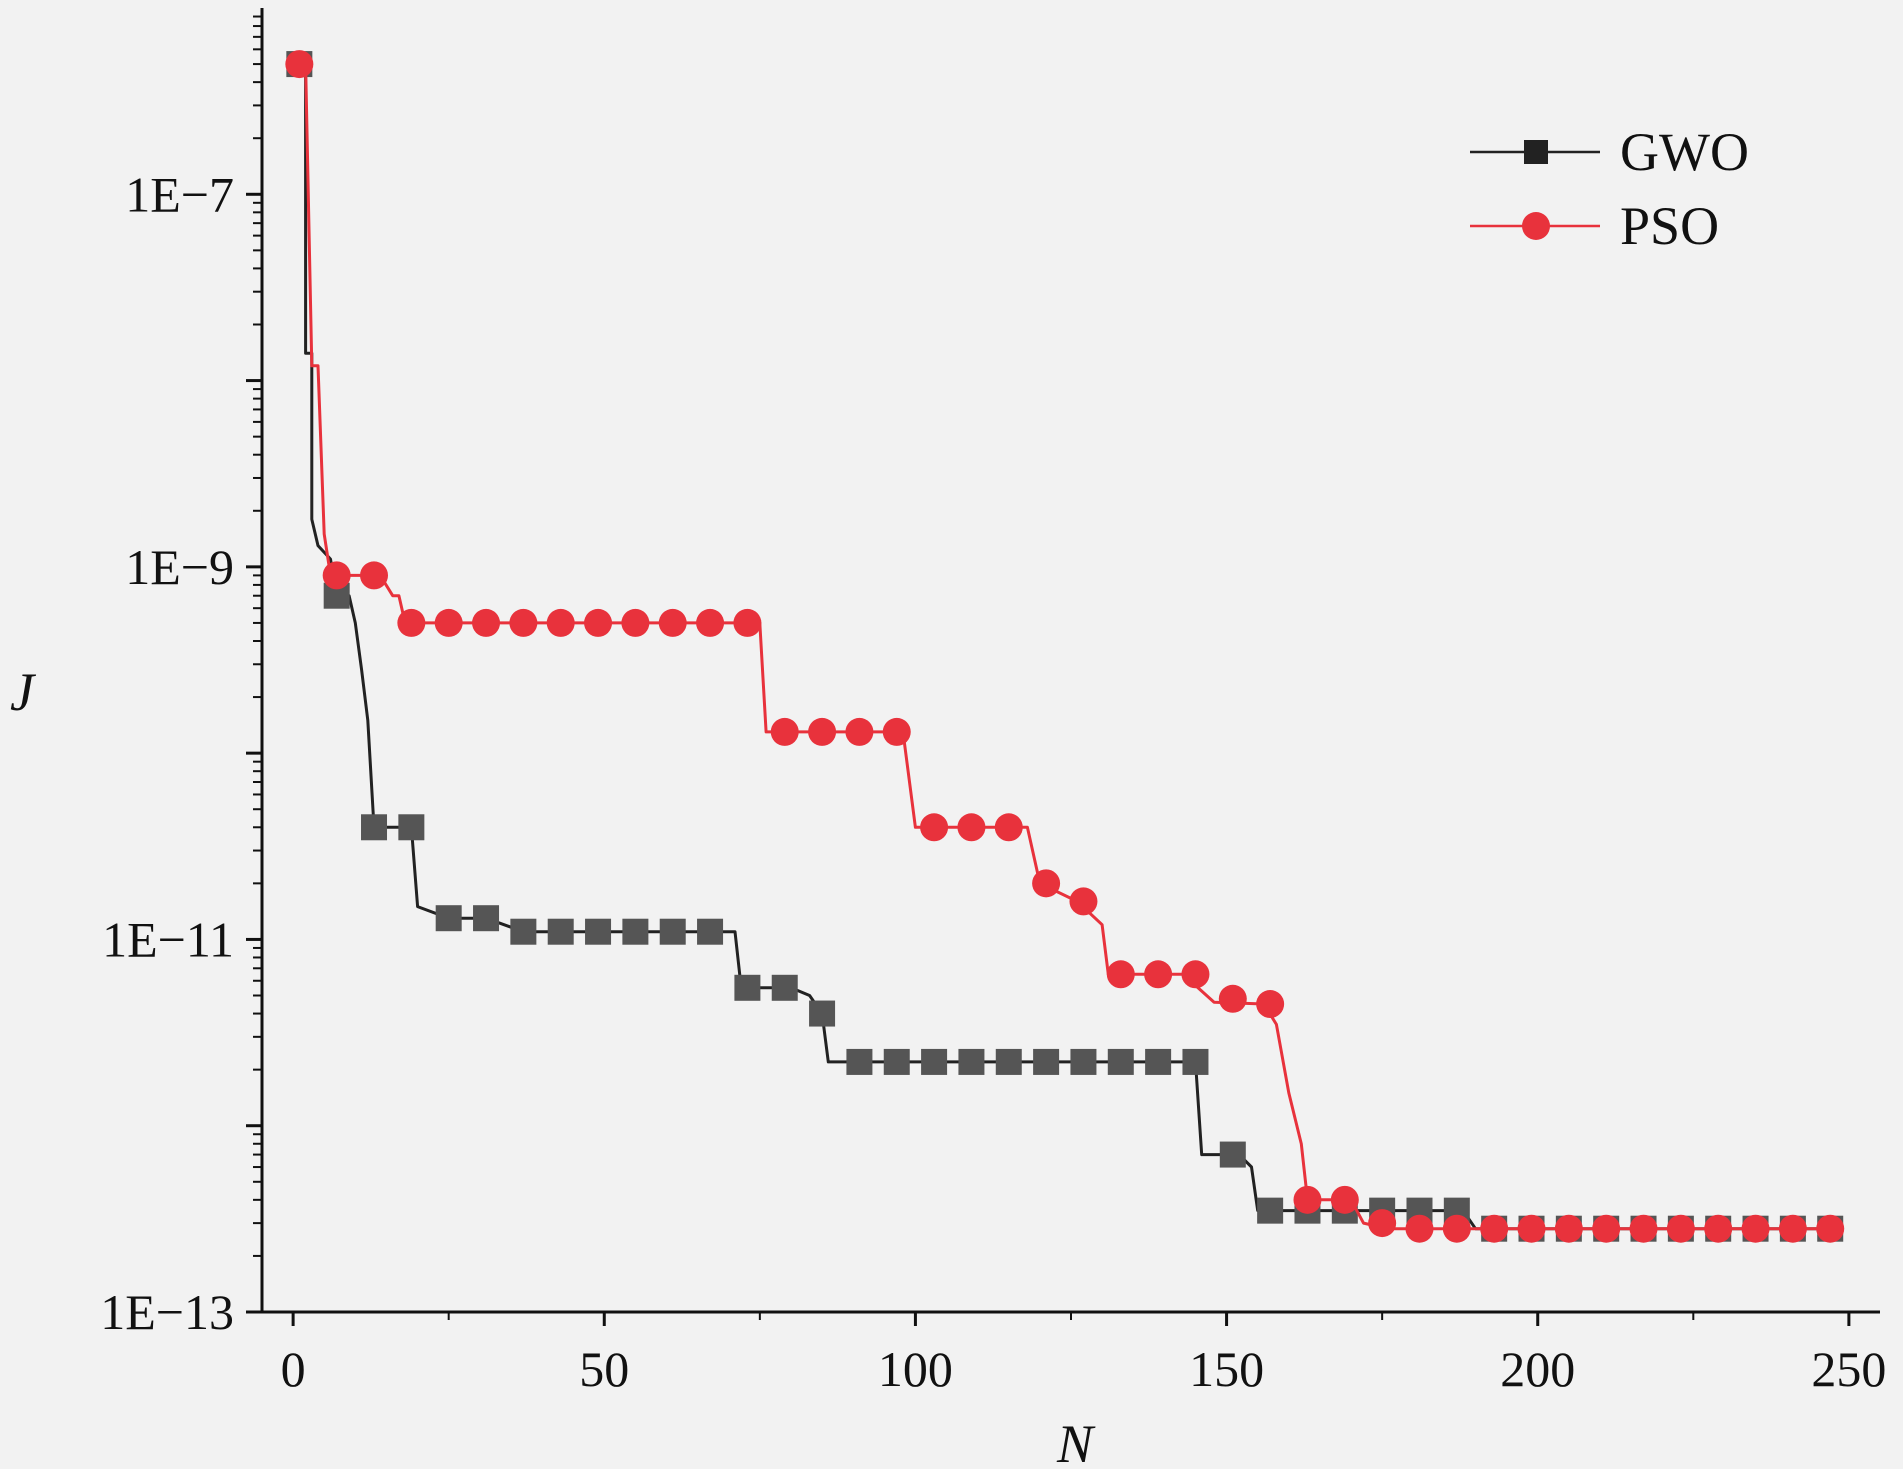 The image size is (1903, 1469). Describe the element at coordinates (604, 1369) in the screenshot. I see `x-tick-label: 50` at that location.